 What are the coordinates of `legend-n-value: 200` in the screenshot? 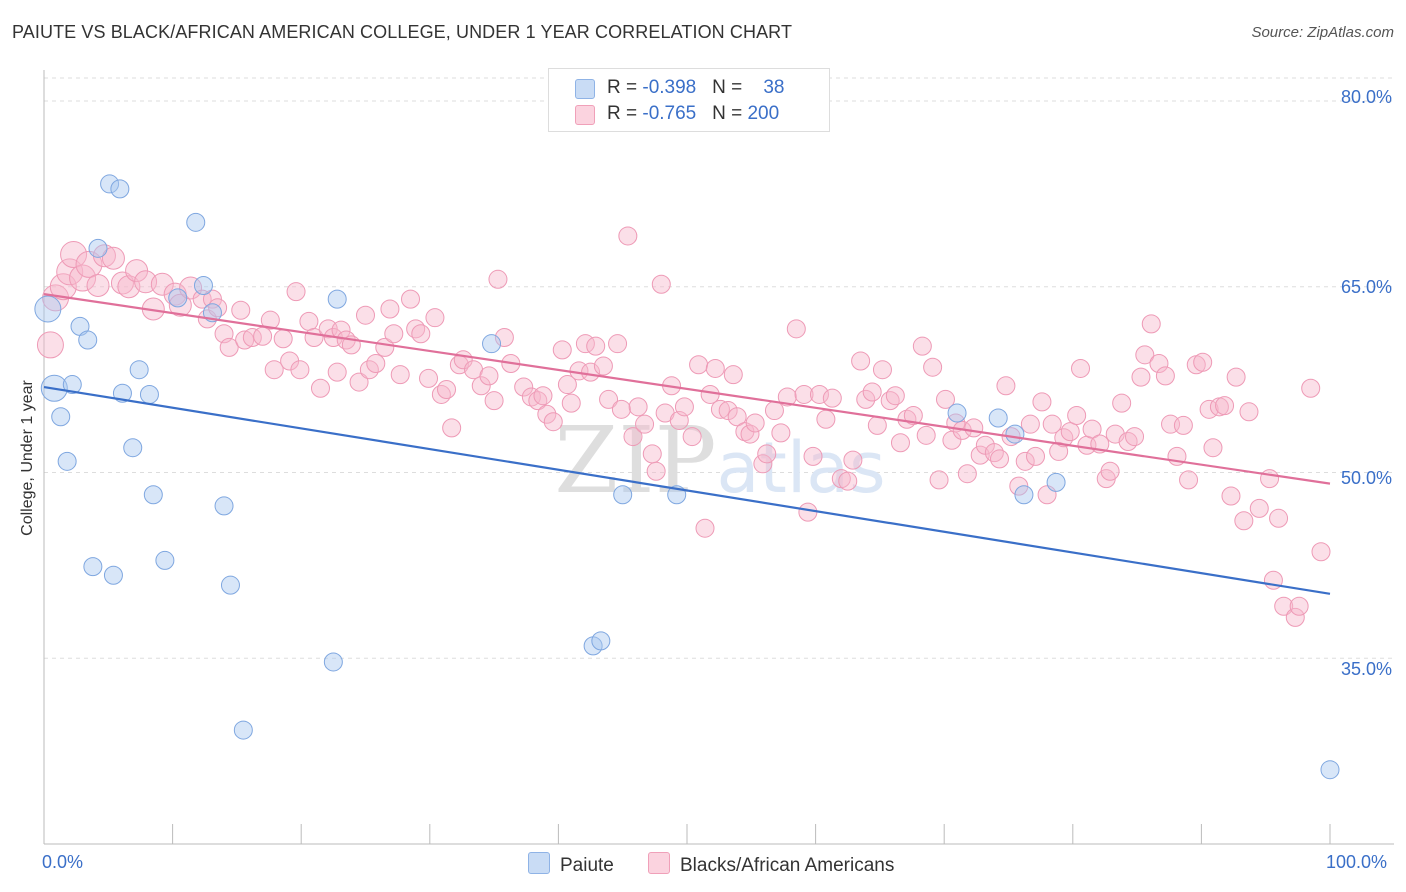 It's located at (763, 113).